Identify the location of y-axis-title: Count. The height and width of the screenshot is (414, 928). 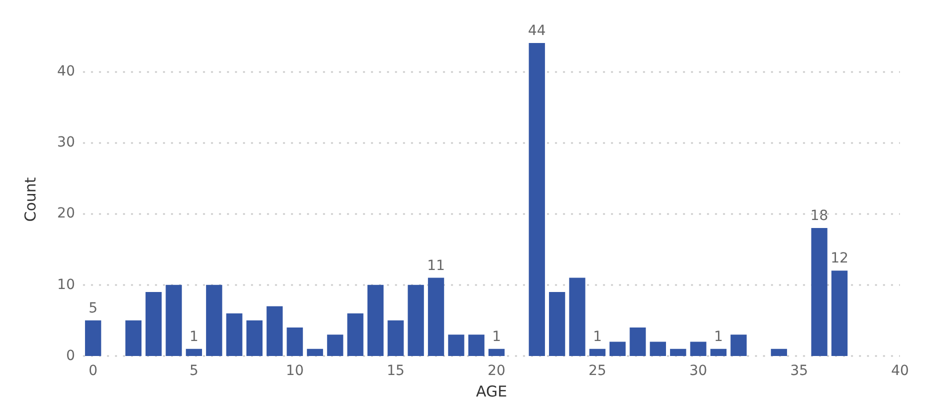
(31, 199).